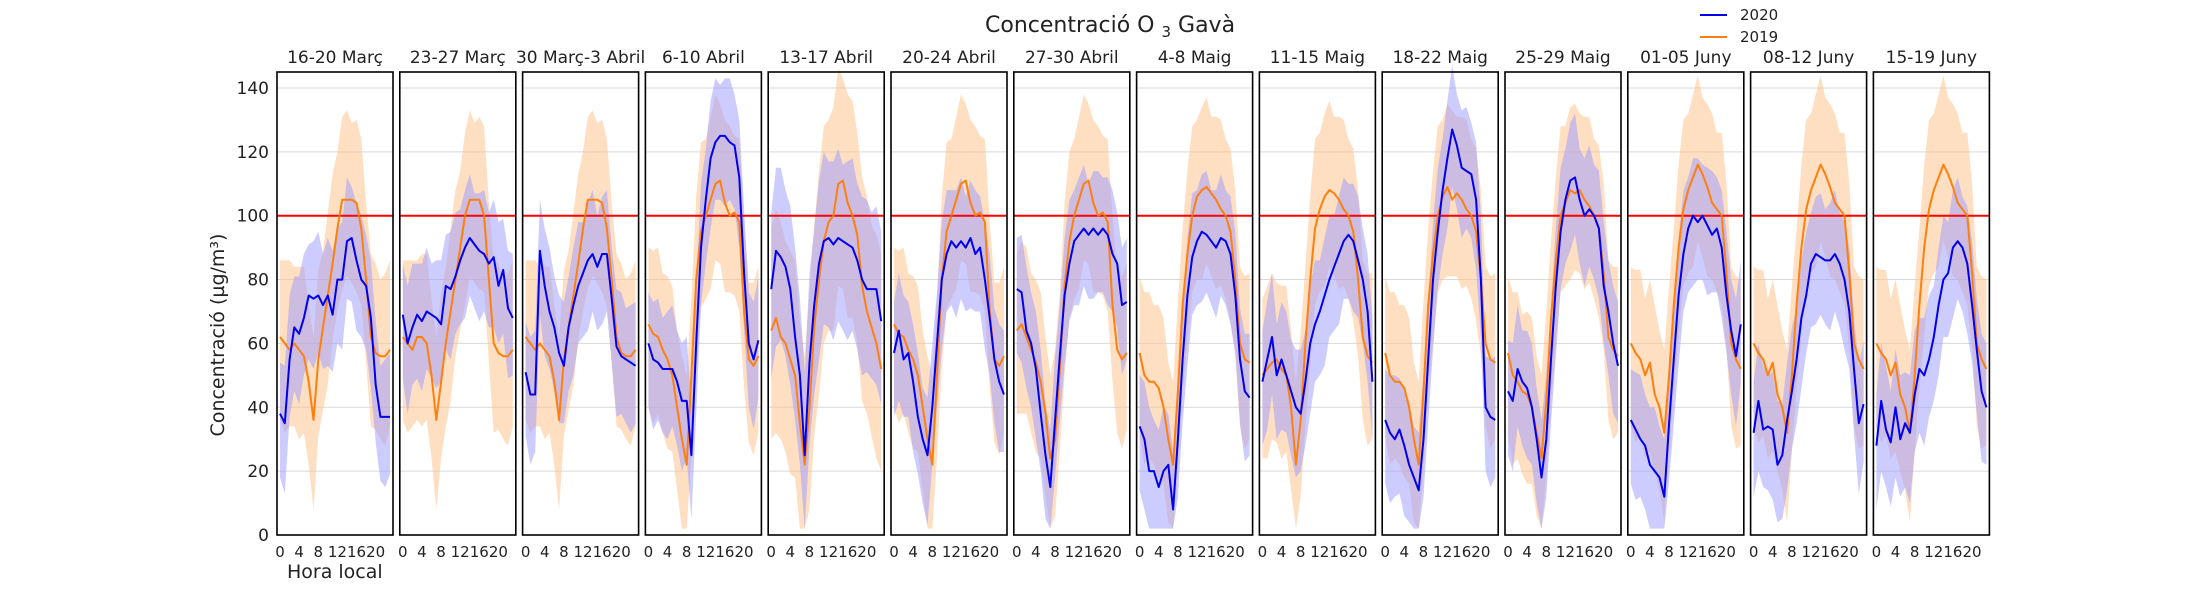 The height and width of the screenshot is (604, 2200). Describe the element at coordinates (253, 153) in the screenshot. I see `y-tick-label: 120` at that location.